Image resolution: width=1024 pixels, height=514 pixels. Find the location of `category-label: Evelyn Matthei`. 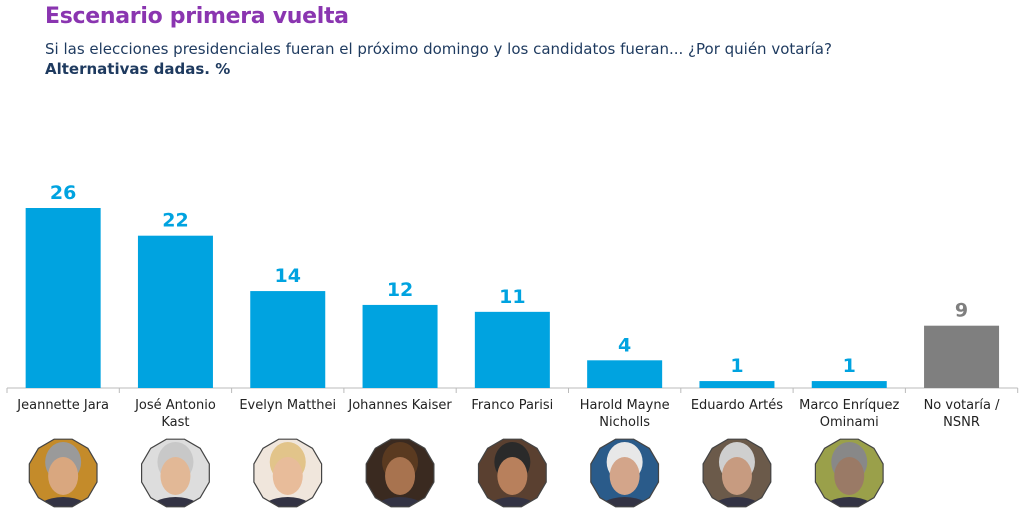

category-label: Evelyn Matthei is located at coordinates (288, 405).